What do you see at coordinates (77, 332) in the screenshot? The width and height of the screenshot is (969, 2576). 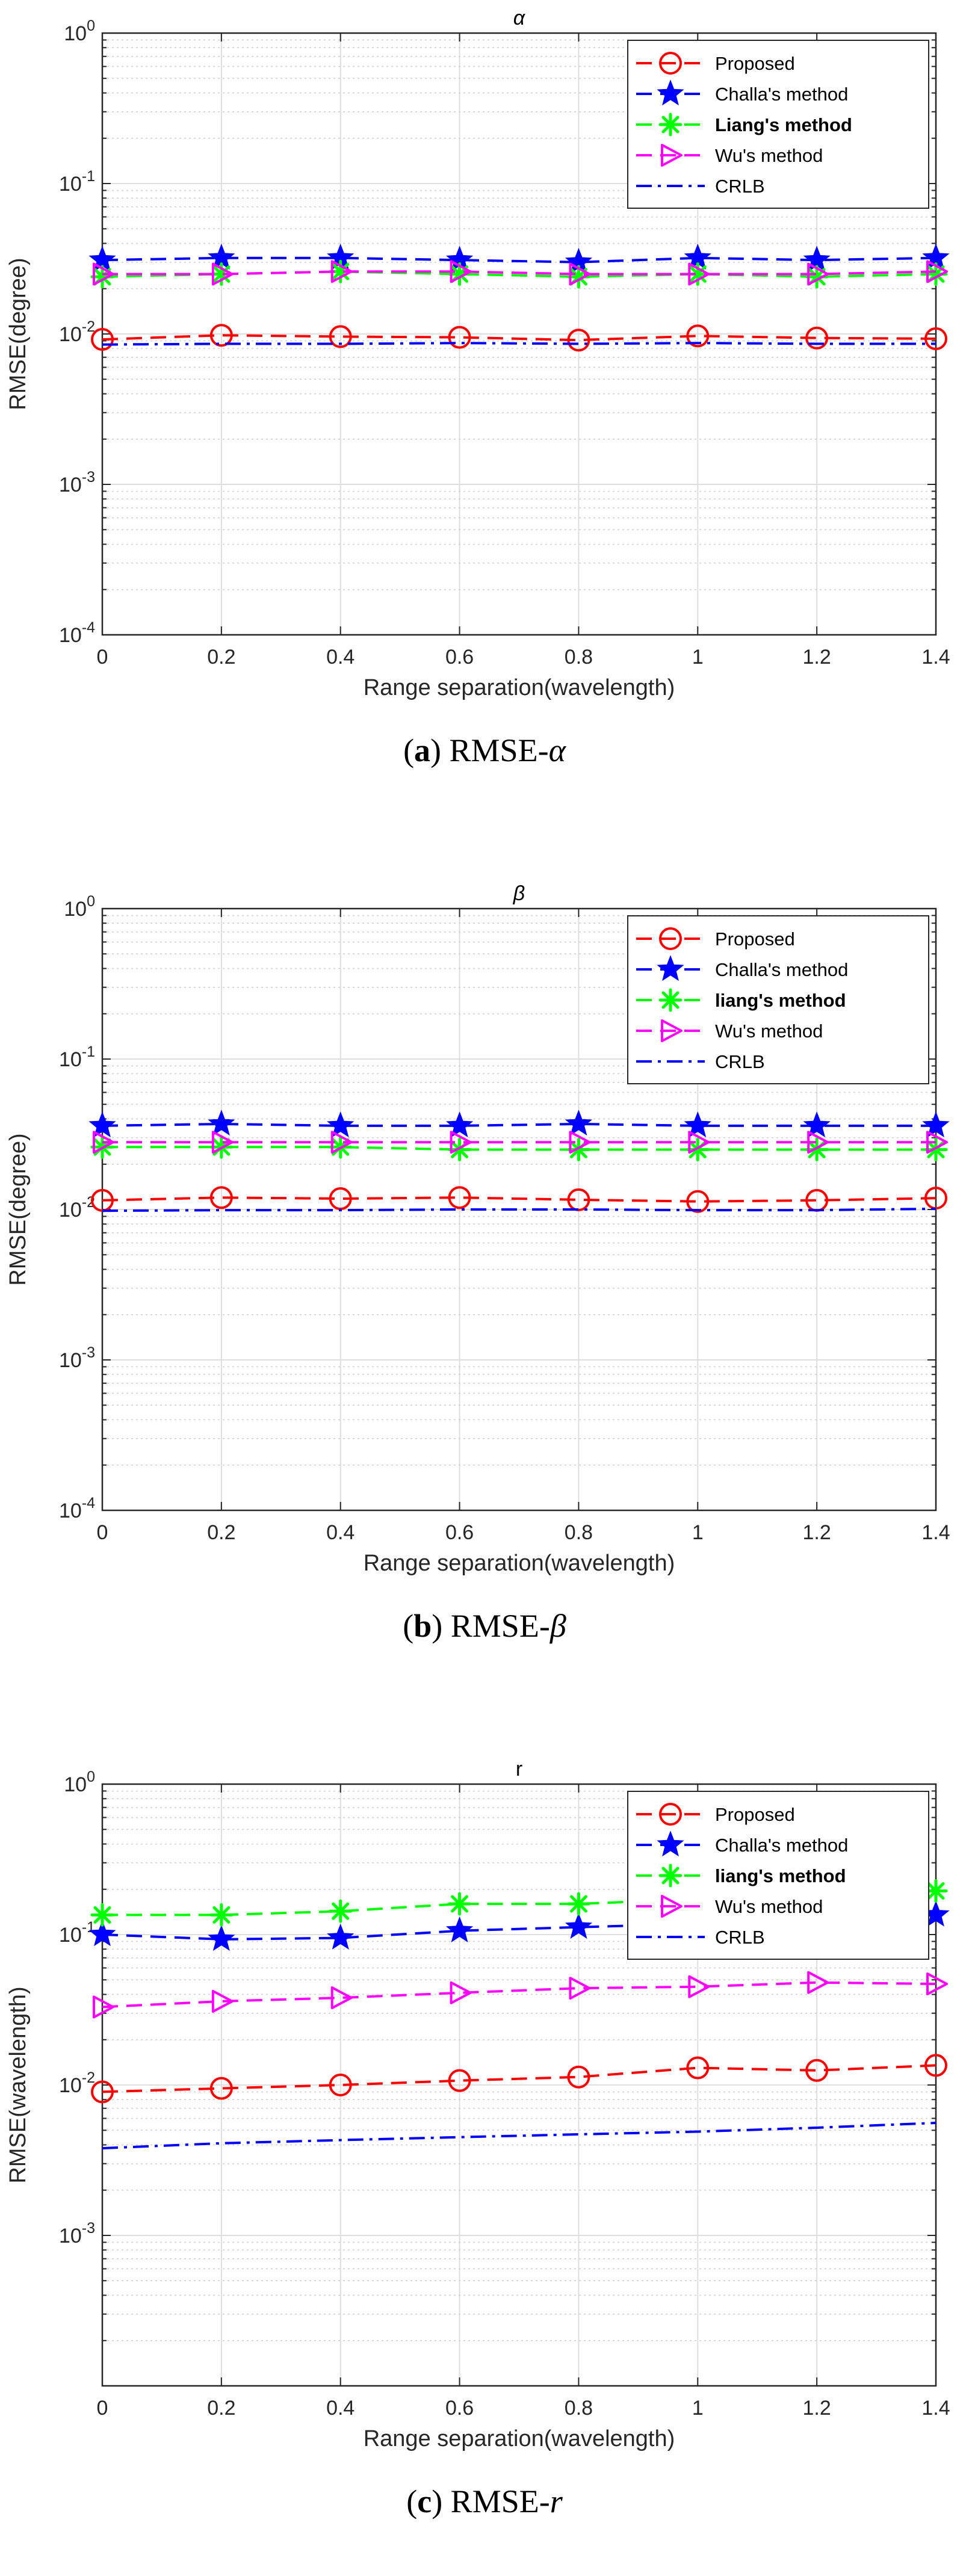 I see `y-tick-label: 10⁻²` at bounding box center [77, 332].